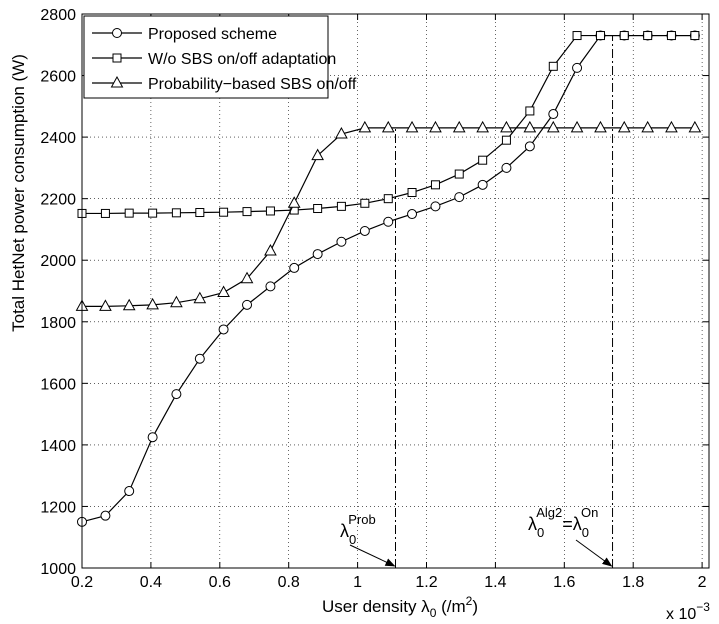  Describe the element at coordinates (58, 261) in the screenshot. I see `y-tick-label: 2000` at that location.